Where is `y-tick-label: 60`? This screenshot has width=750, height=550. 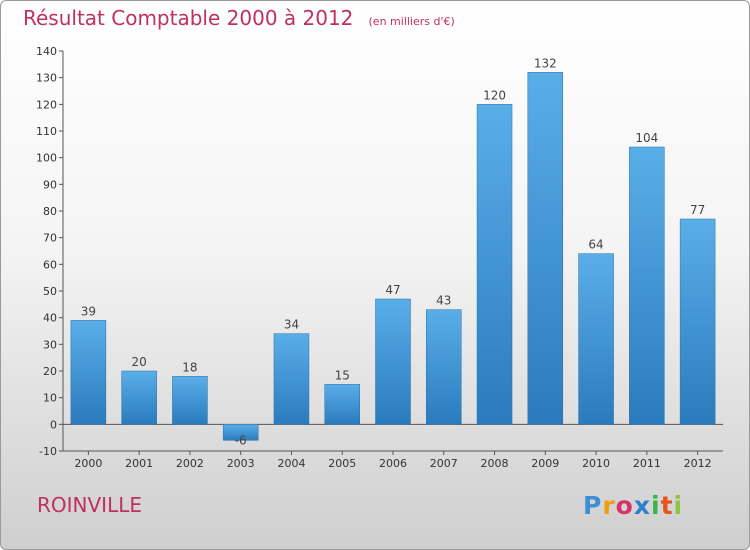 y-tick-label: 60 is located at coordinates (50, 264).